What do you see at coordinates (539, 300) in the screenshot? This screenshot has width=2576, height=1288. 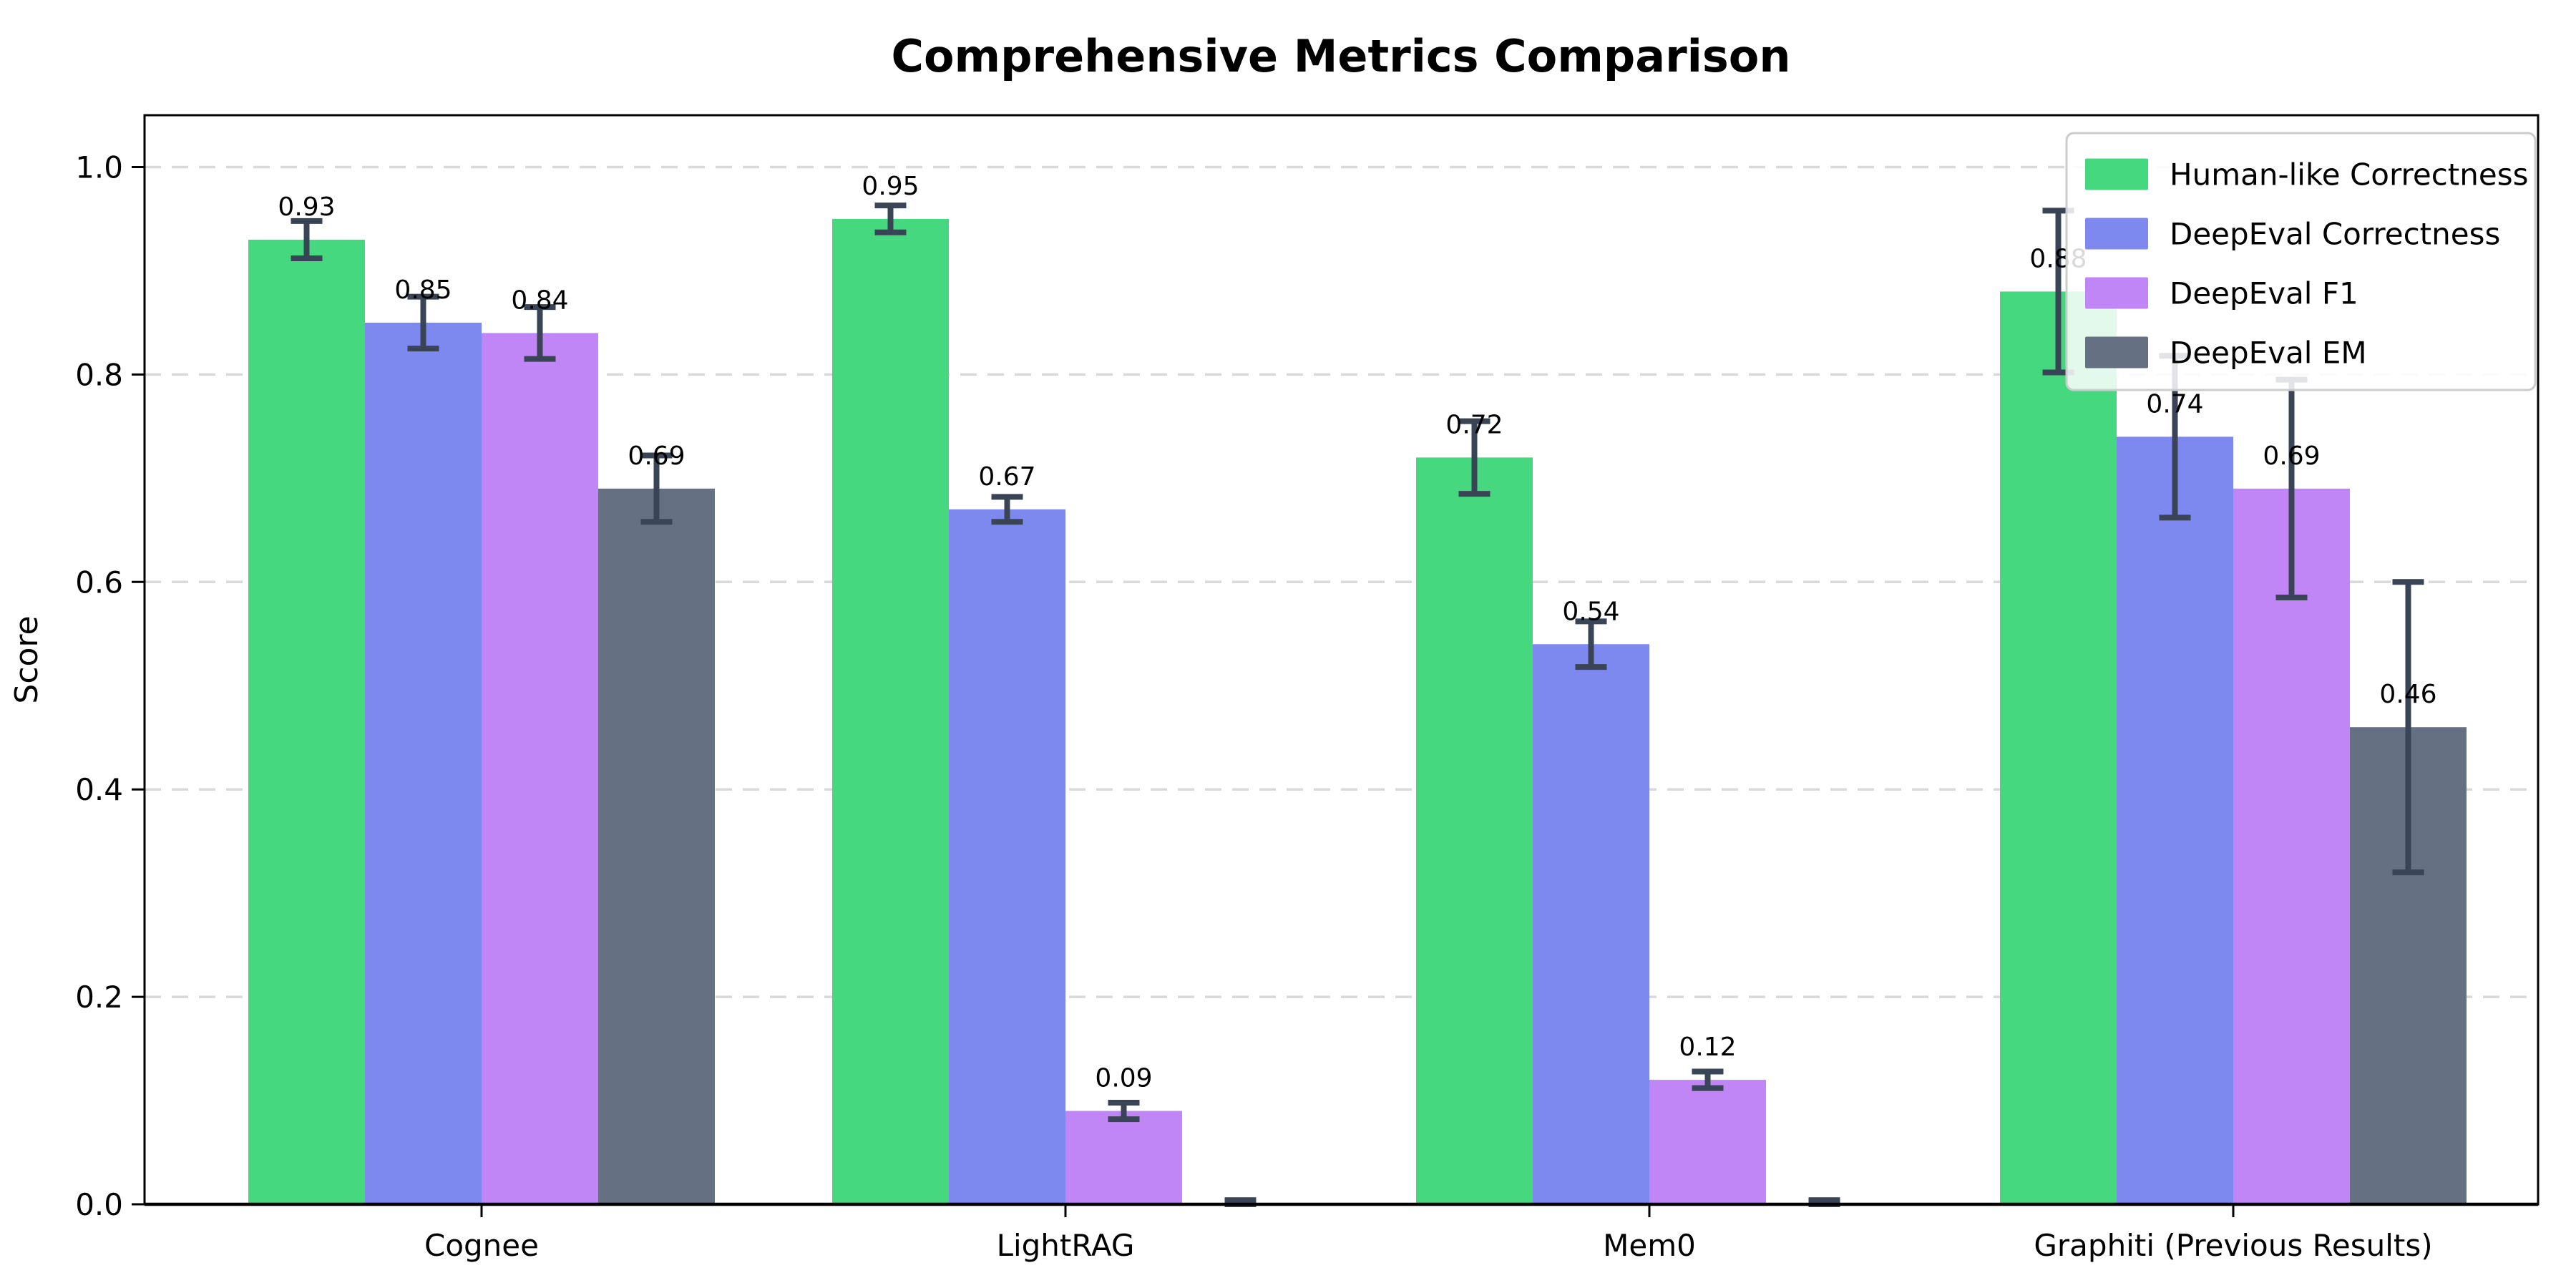 I see `bar-value-label: 0.84` at bounding box center [539, 300].